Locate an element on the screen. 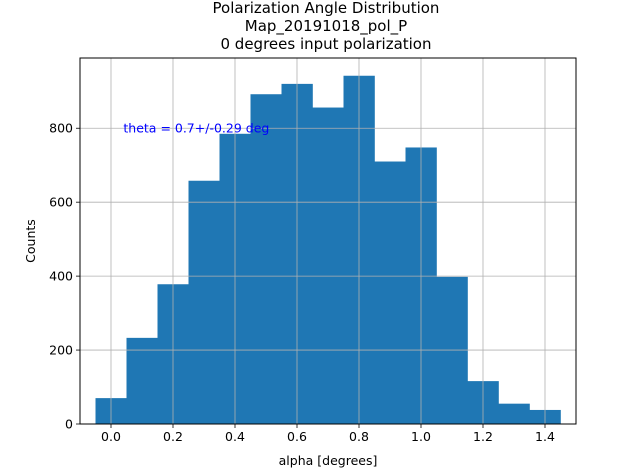 The image size is (640, 476). x-tick-label: 1.2 is located at coordinates (483, 436).